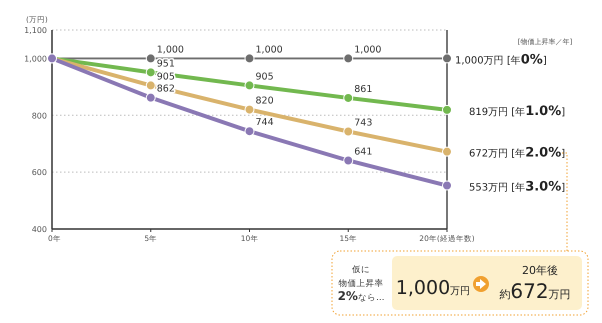 This screenshot has width=602, height=323. I want to click on y-tick-label: 600, so click(39, 173).